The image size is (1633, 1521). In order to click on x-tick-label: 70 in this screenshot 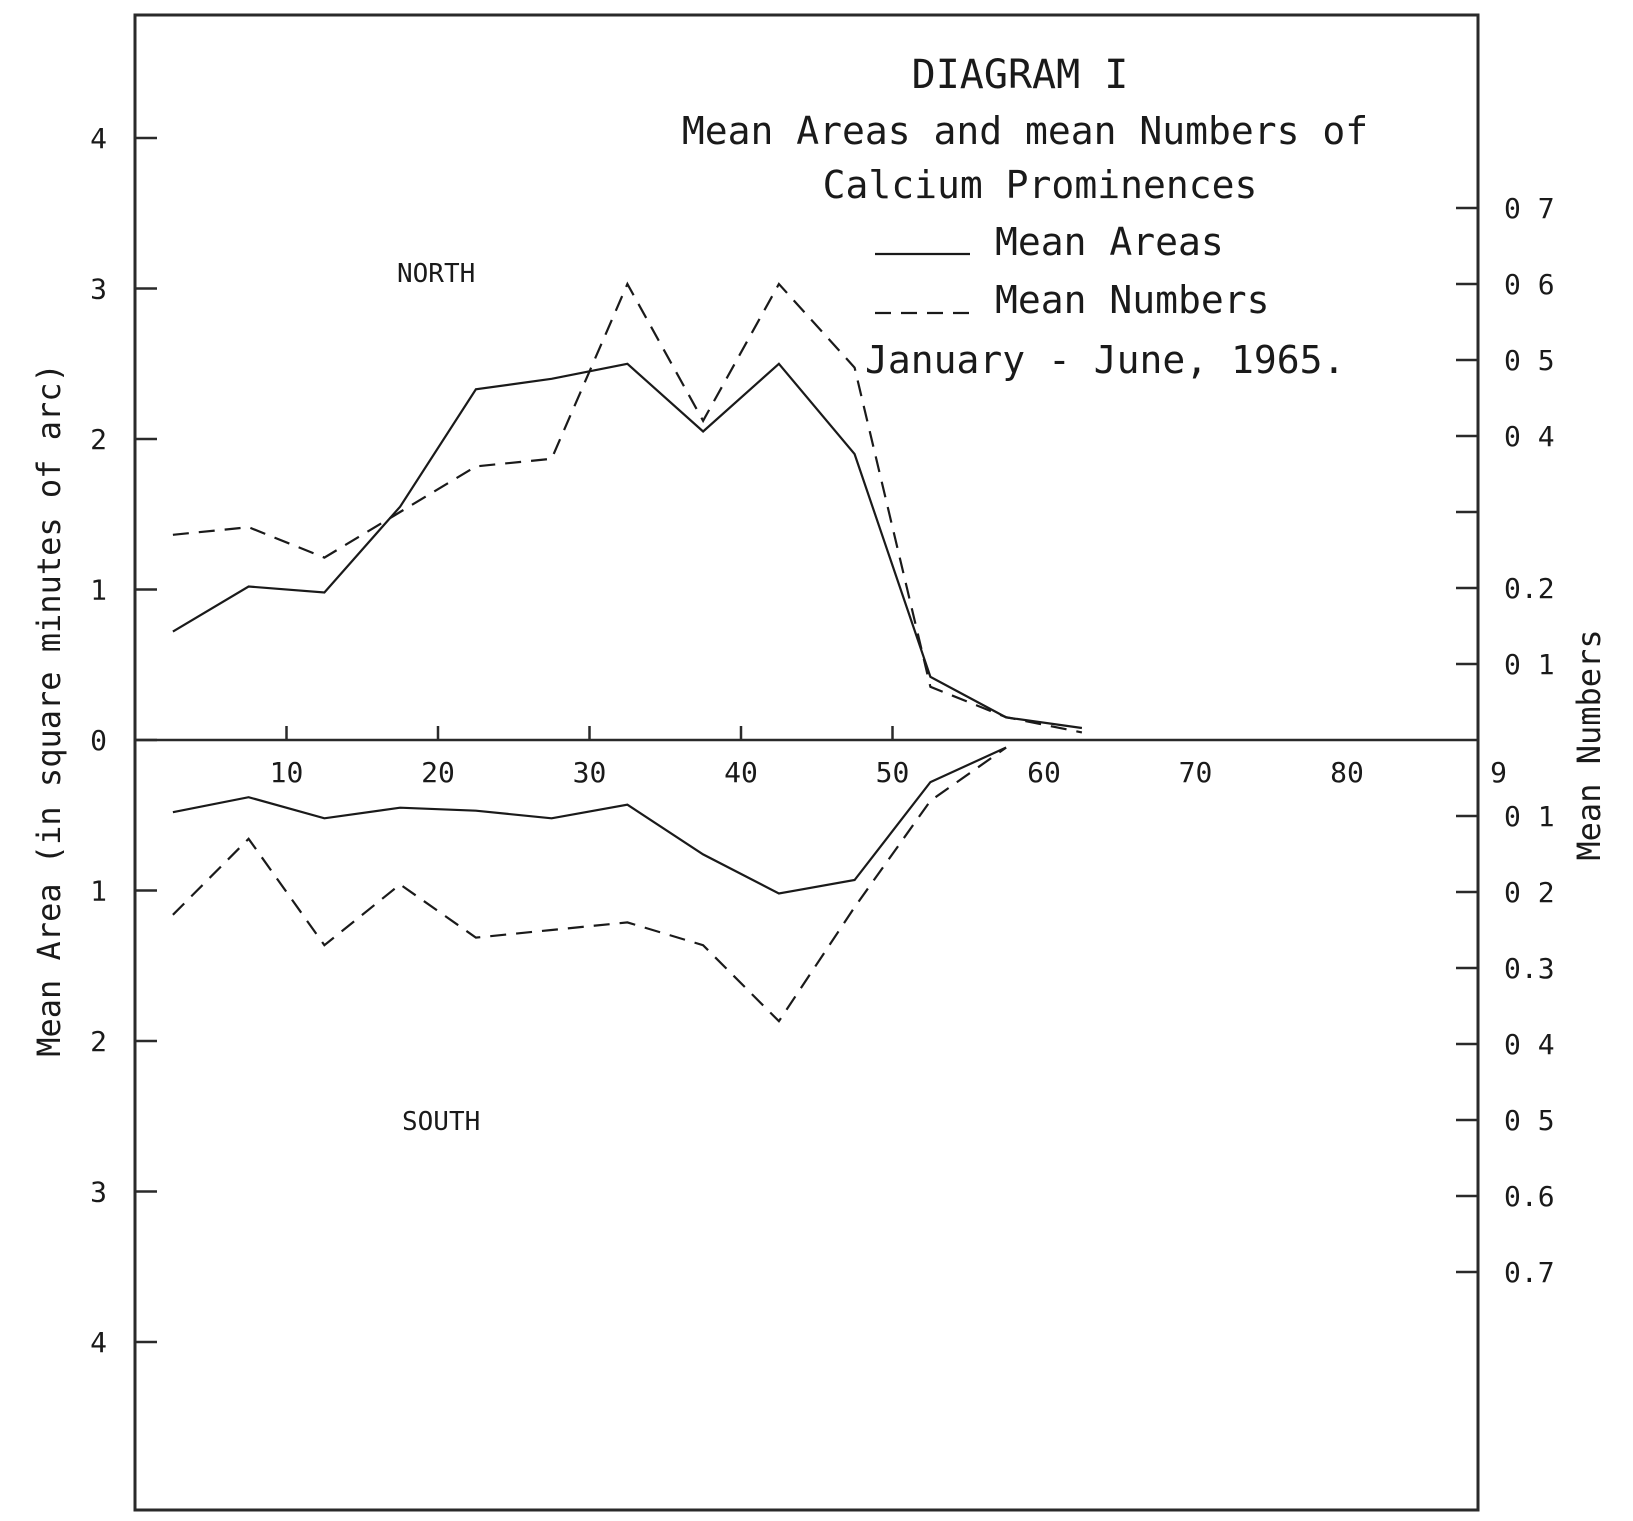, I will do `click(1196, 772)`.